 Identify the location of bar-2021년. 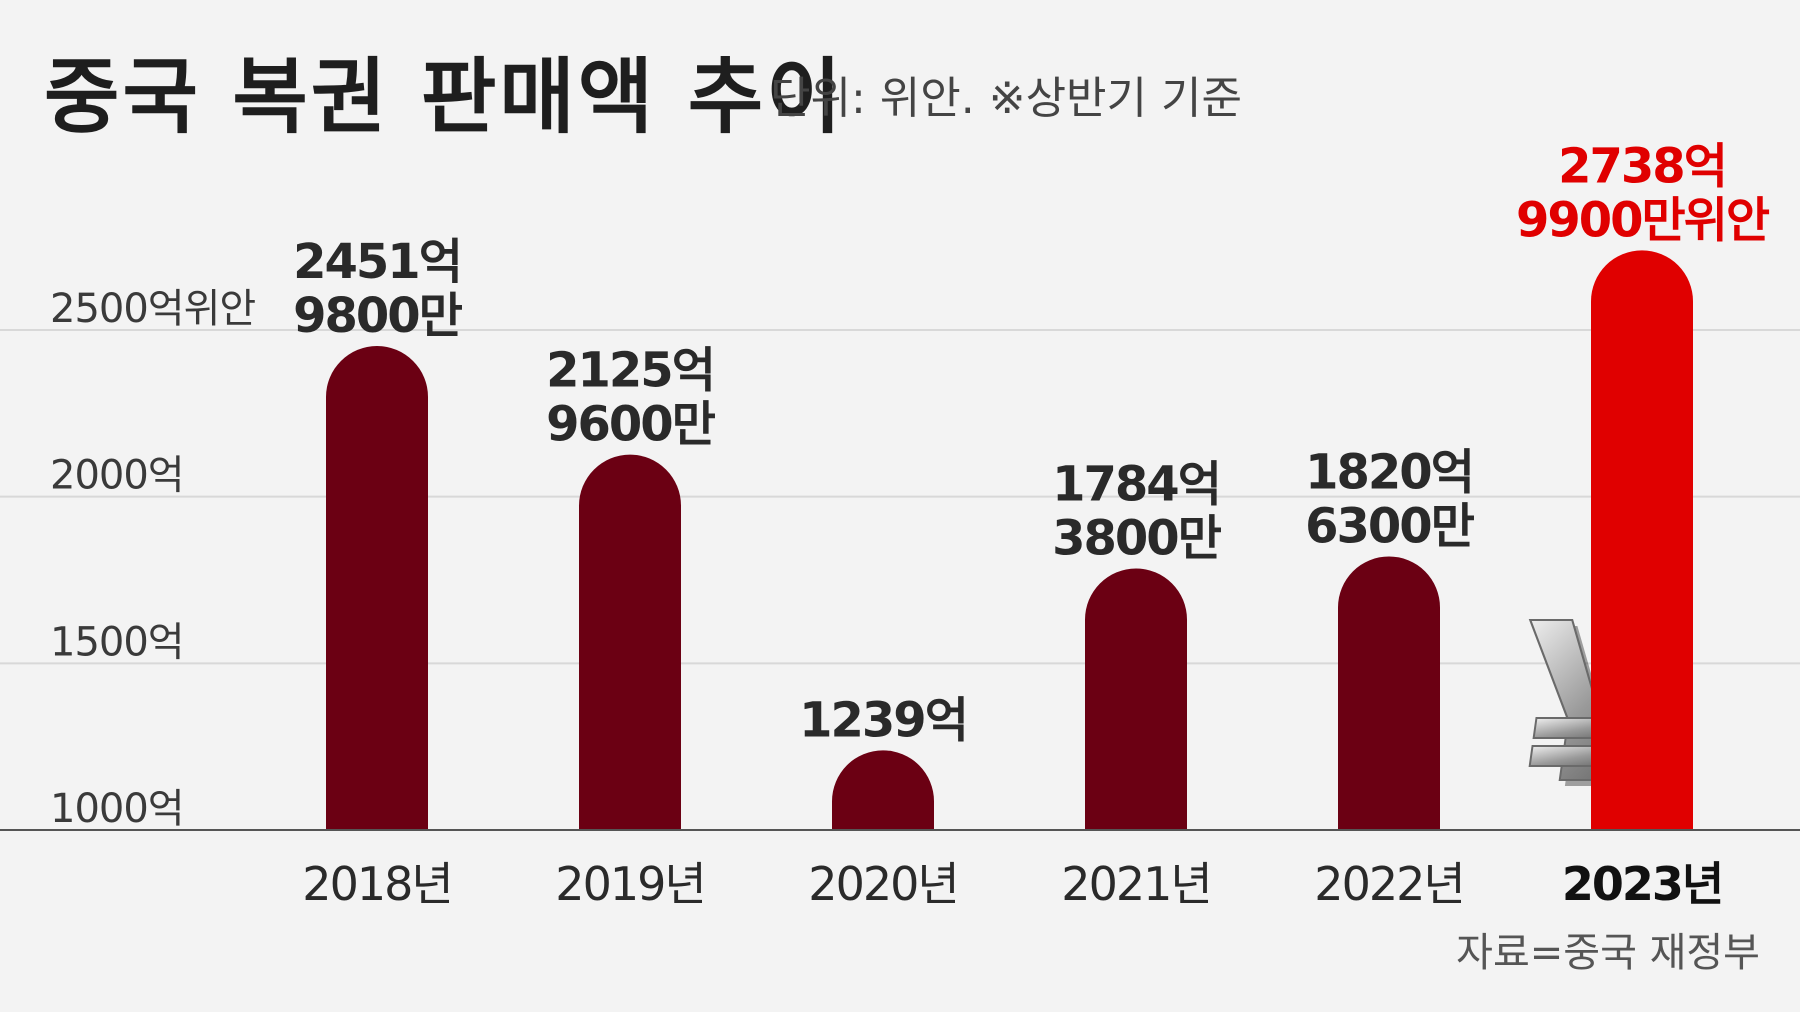
(1136, 699).